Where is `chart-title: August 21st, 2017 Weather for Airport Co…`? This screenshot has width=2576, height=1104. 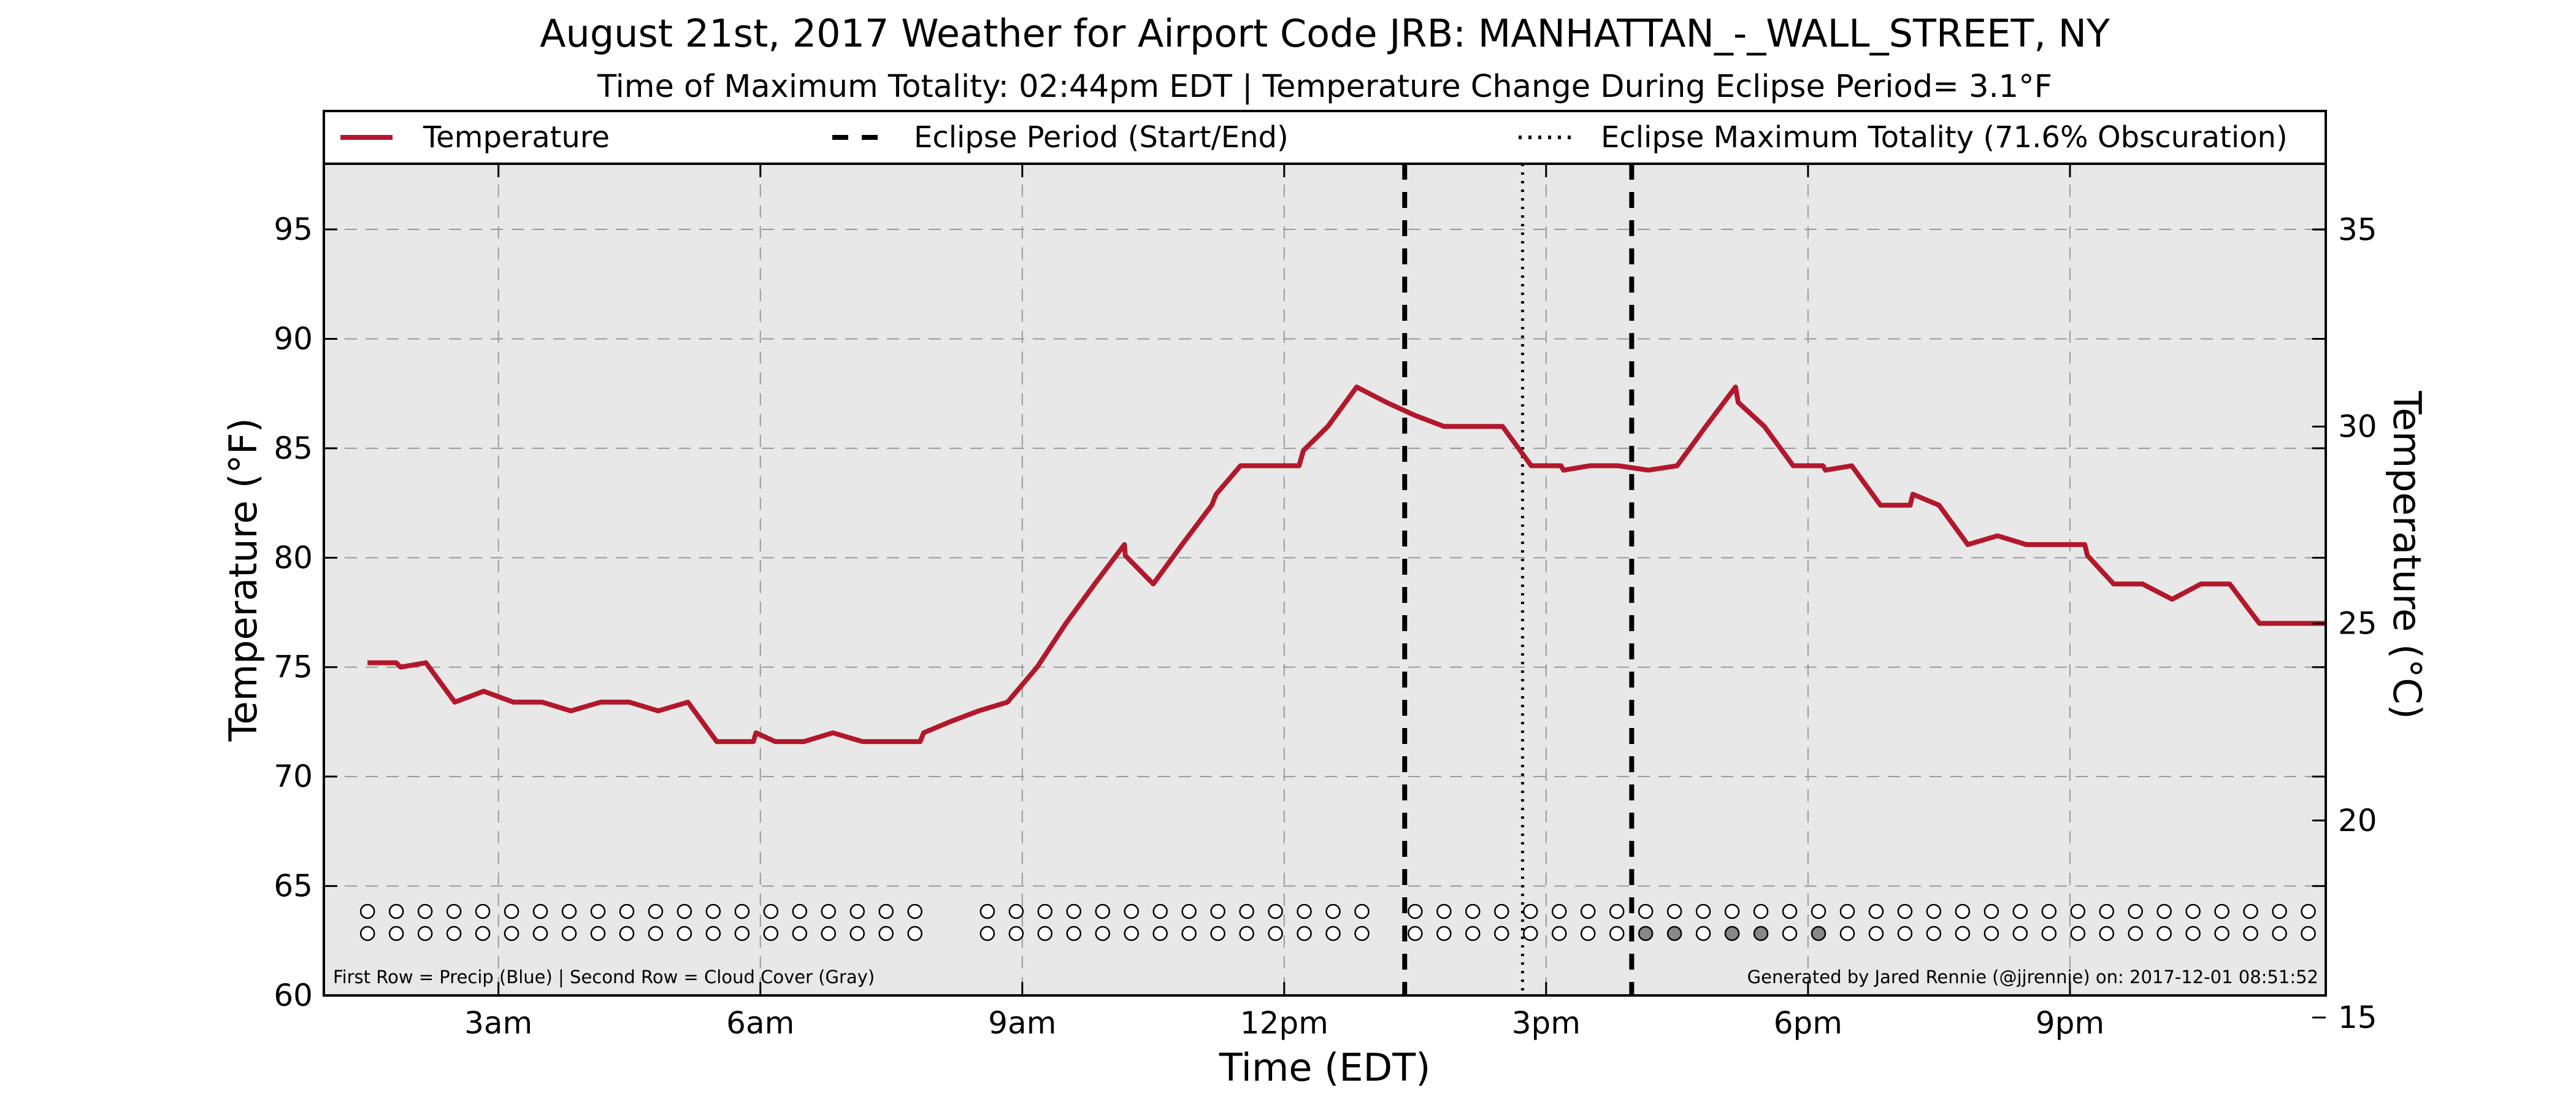 chart-title: August 21st, 2017 Weather for Airport Co… is located at coordinates (1325, 33).